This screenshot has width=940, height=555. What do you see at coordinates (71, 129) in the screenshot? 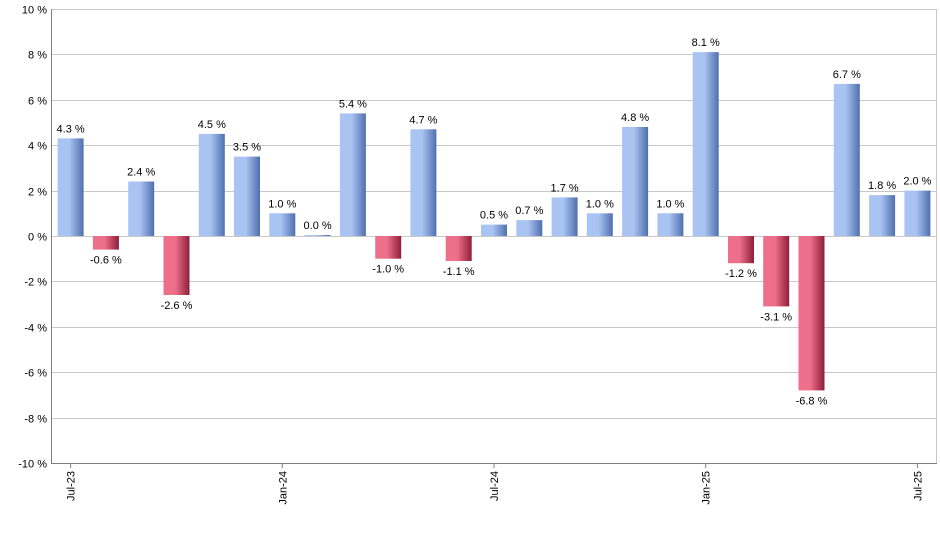
I see `bar-value-label: 4.3 %` at bounding box center [71, 129].